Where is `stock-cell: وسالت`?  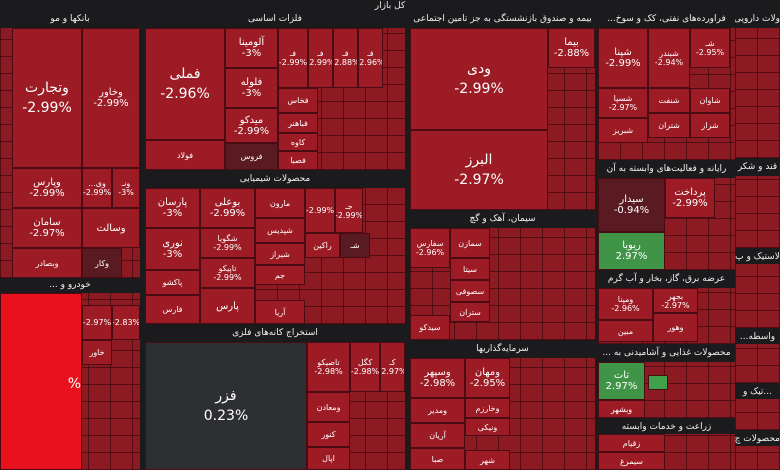 stock-cell: وسالت is located at coordinates (111, 228).